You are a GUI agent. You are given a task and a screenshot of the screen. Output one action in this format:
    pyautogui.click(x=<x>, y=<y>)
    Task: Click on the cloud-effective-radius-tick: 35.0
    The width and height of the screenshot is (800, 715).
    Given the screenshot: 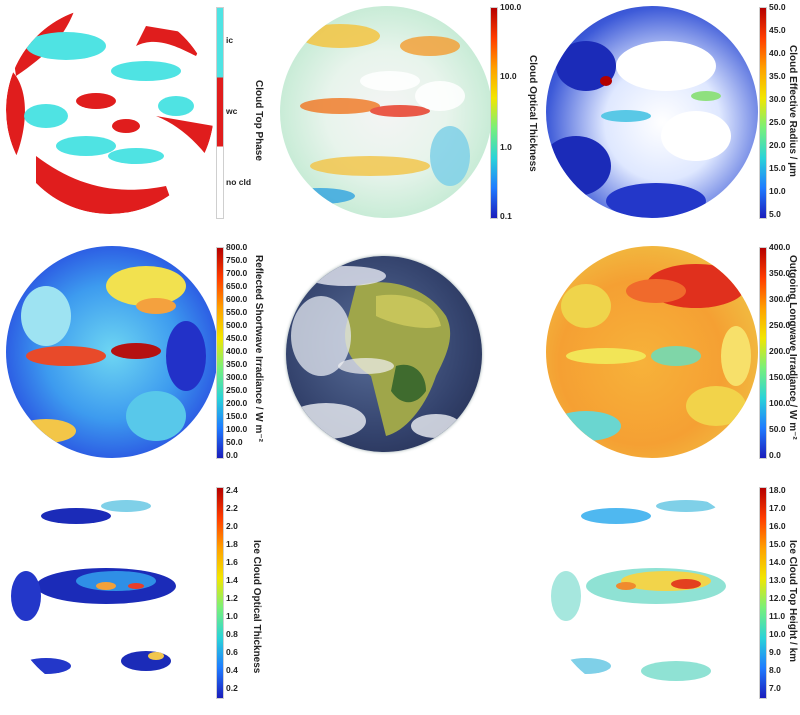 What is the action you would take?
    pyautogui.click(x=777, y=76)
    